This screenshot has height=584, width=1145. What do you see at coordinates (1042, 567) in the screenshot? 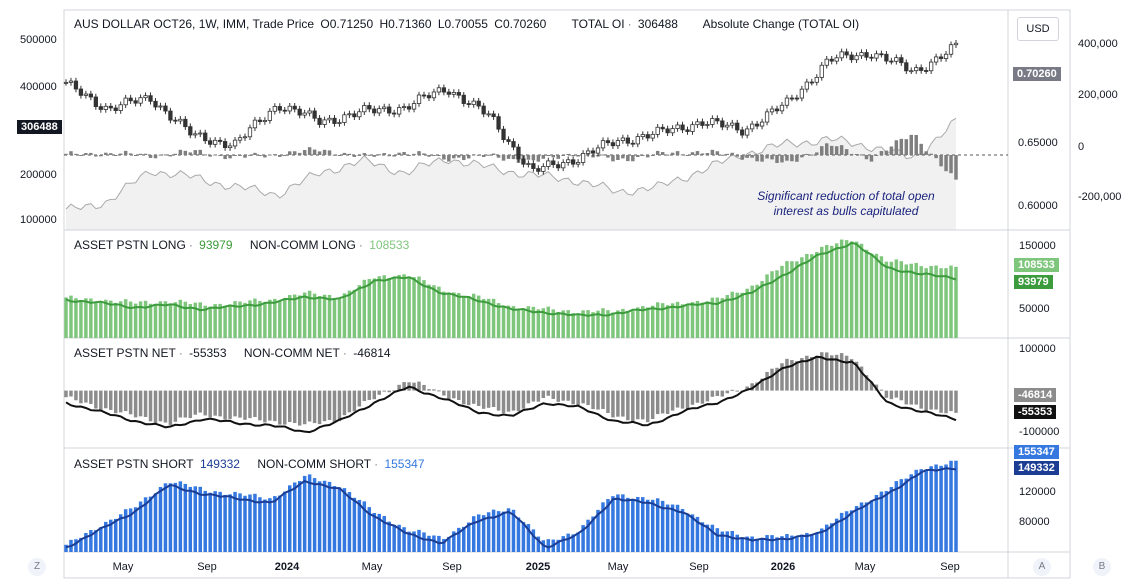
I see `auto-scale-button: A` at bounding box center [1042, 567].